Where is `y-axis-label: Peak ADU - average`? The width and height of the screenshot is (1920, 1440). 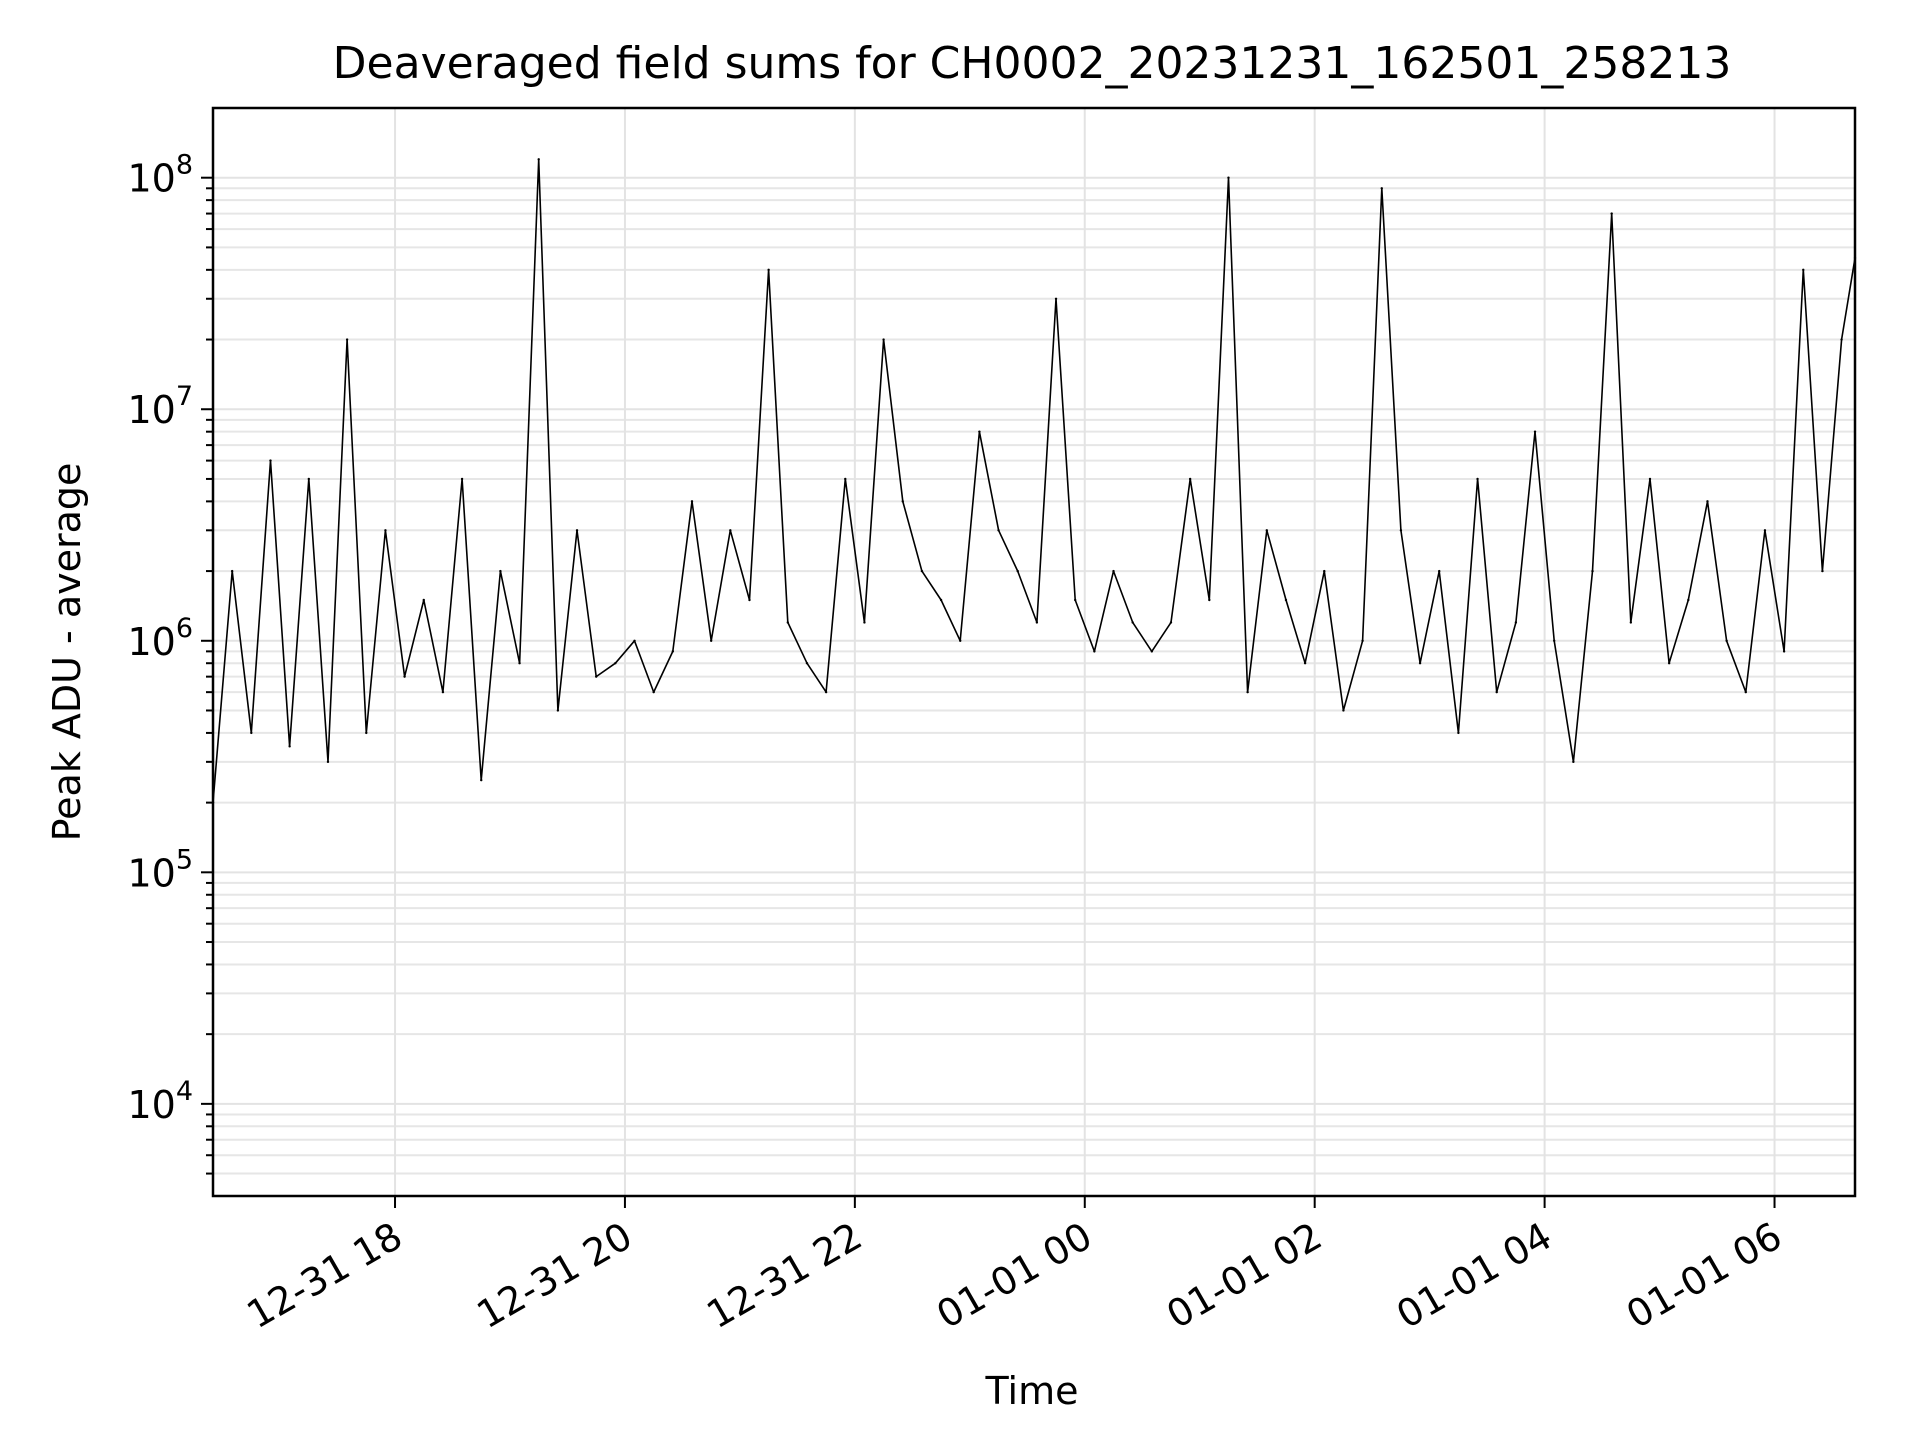 y-axis-label: Peak ADU - average is located at coordinates (67, 652).